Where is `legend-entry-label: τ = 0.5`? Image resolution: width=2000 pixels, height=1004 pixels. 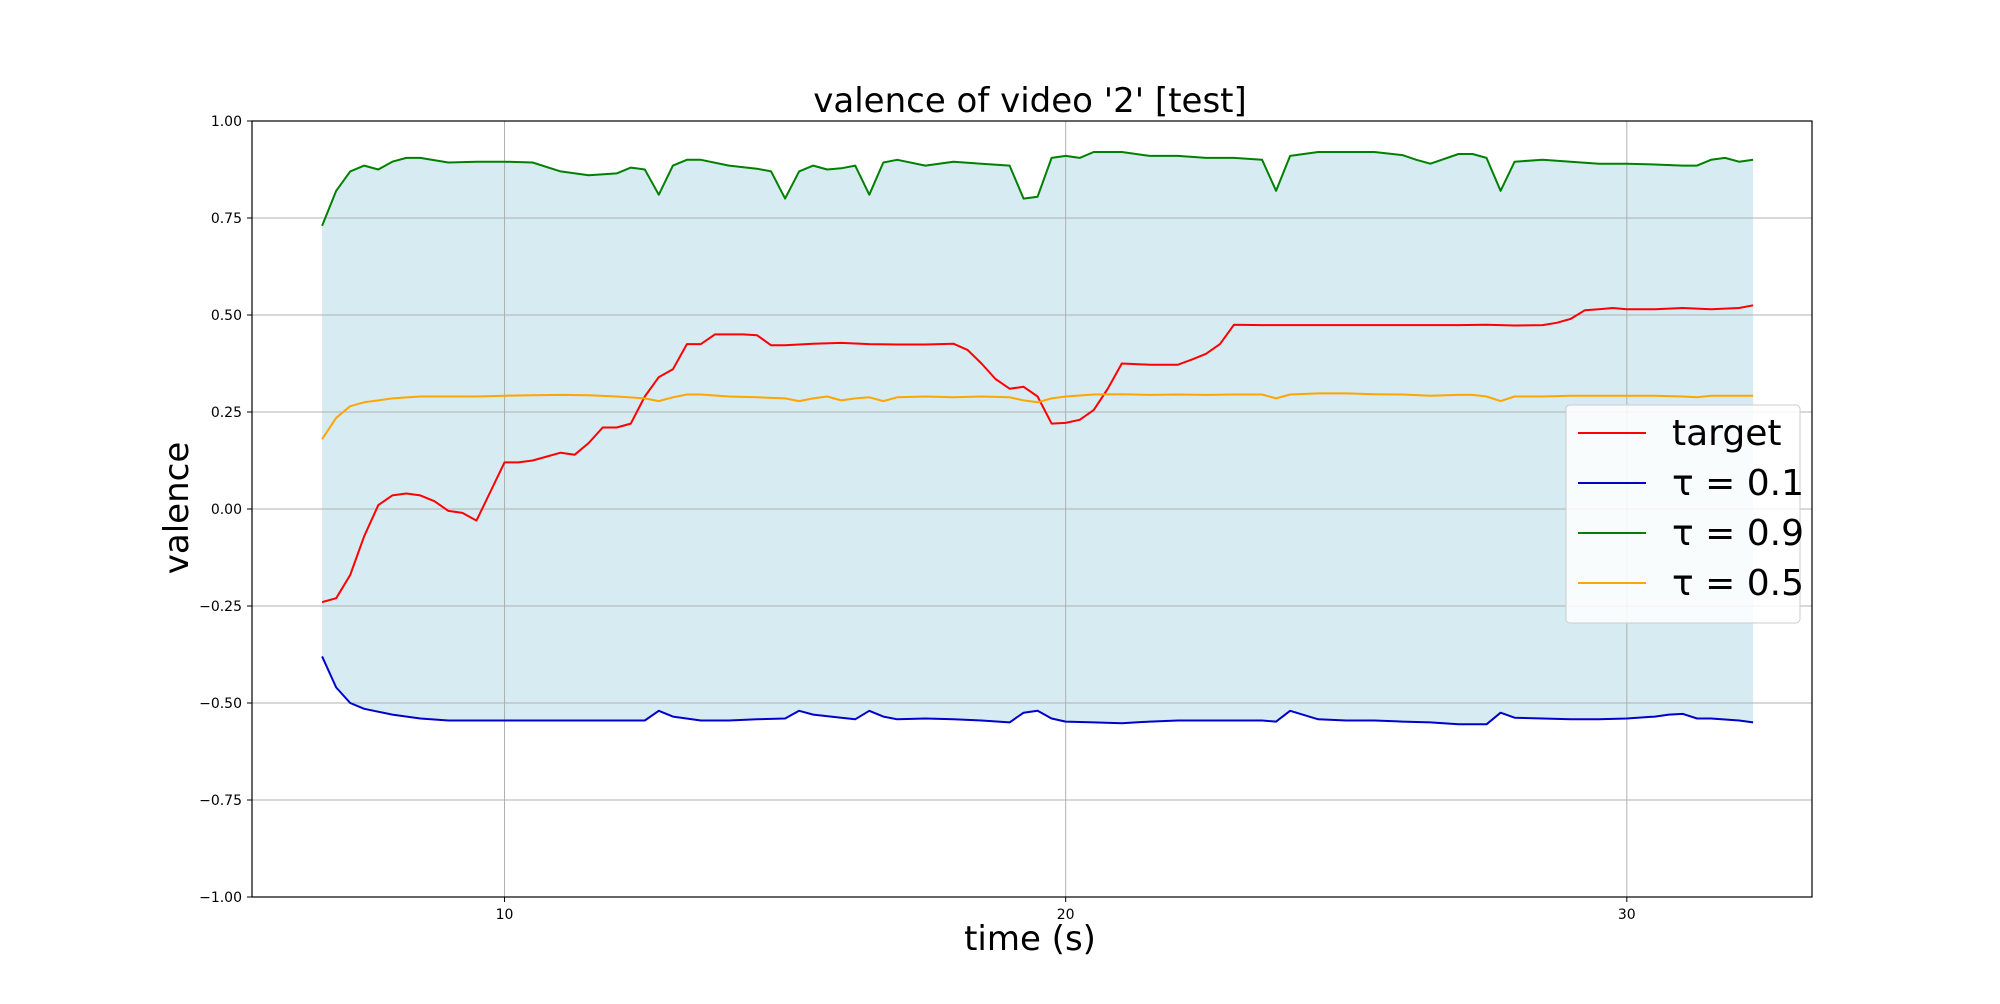
legend-entry-label: τ = 0.5 is located at coordinates (1738, 583).